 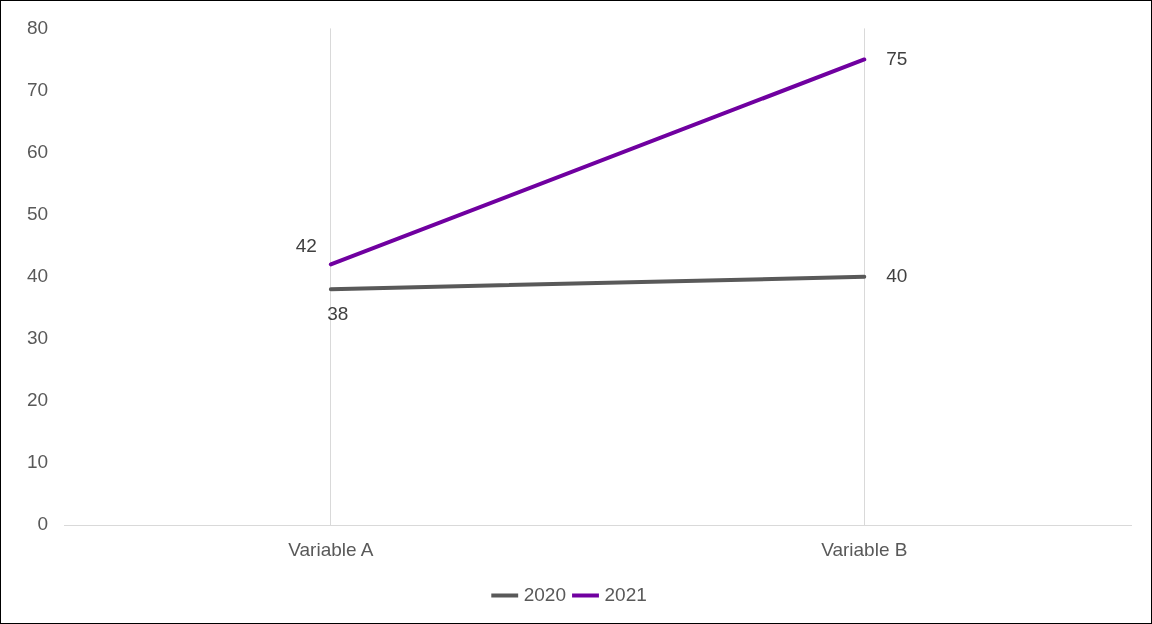 I want to click on y-tick-label: 10, so click(x=37, y=462).